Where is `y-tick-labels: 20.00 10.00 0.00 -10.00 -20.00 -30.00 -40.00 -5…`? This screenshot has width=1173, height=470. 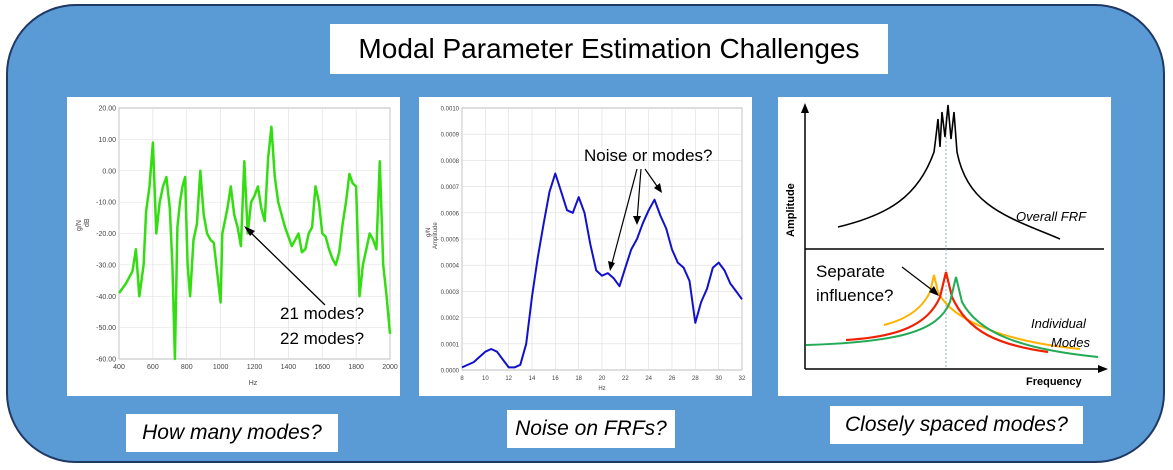
y-tick-labels: 20.00 10.00 0.00 -10.00 -20.00 -30.00 -40.00 -5… is located at coordinates (106, 235).